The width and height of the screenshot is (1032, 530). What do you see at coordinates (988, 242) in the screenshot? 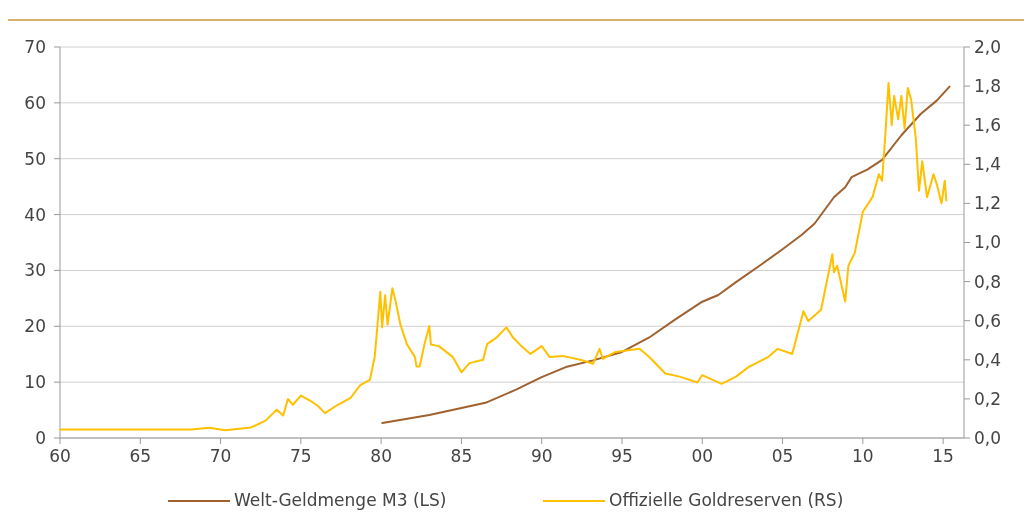
I see `y2-tick-label: 1,0` at bounding box center [988, 242].